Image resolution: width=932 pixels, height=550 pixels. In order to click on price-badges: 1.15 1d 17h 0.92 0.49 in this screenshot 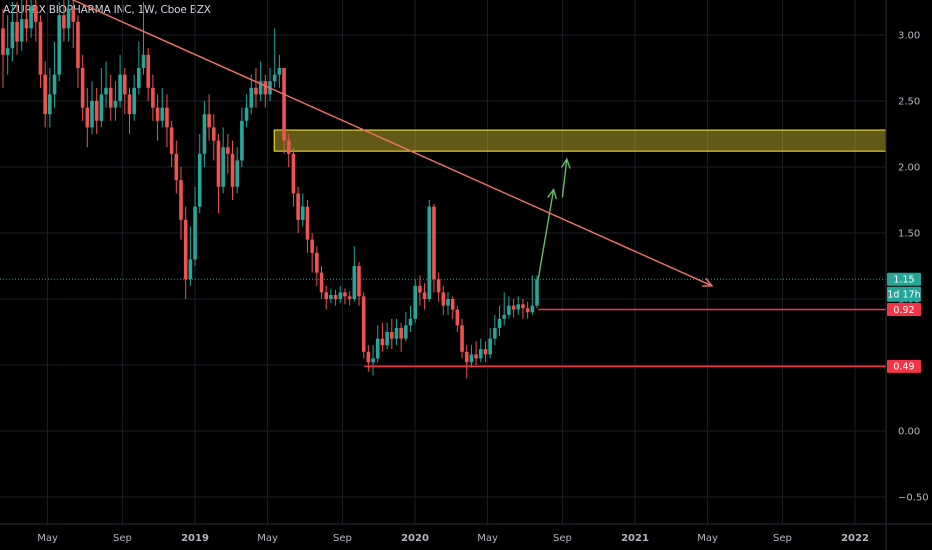, I will do `click(904, 322)`.